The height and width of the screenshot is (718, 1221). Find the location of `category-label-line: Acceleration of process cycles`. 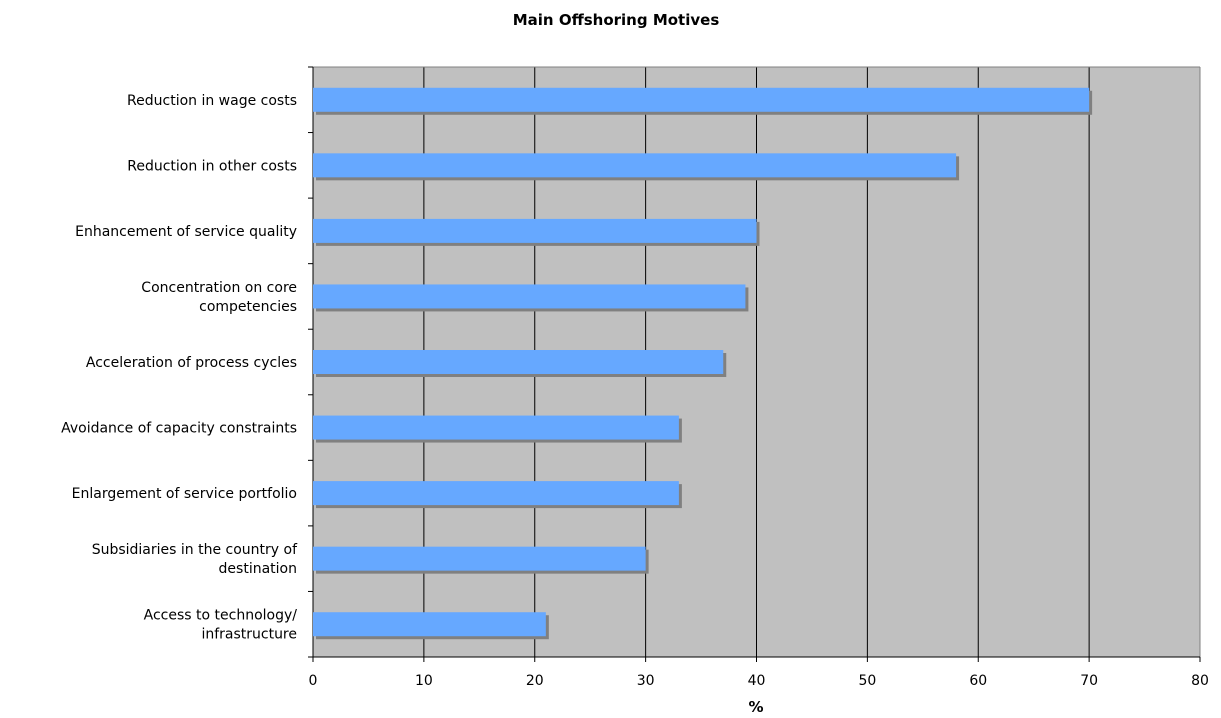

category-label-line: Acceleration of process cycles is located at coordinates (191, 363).